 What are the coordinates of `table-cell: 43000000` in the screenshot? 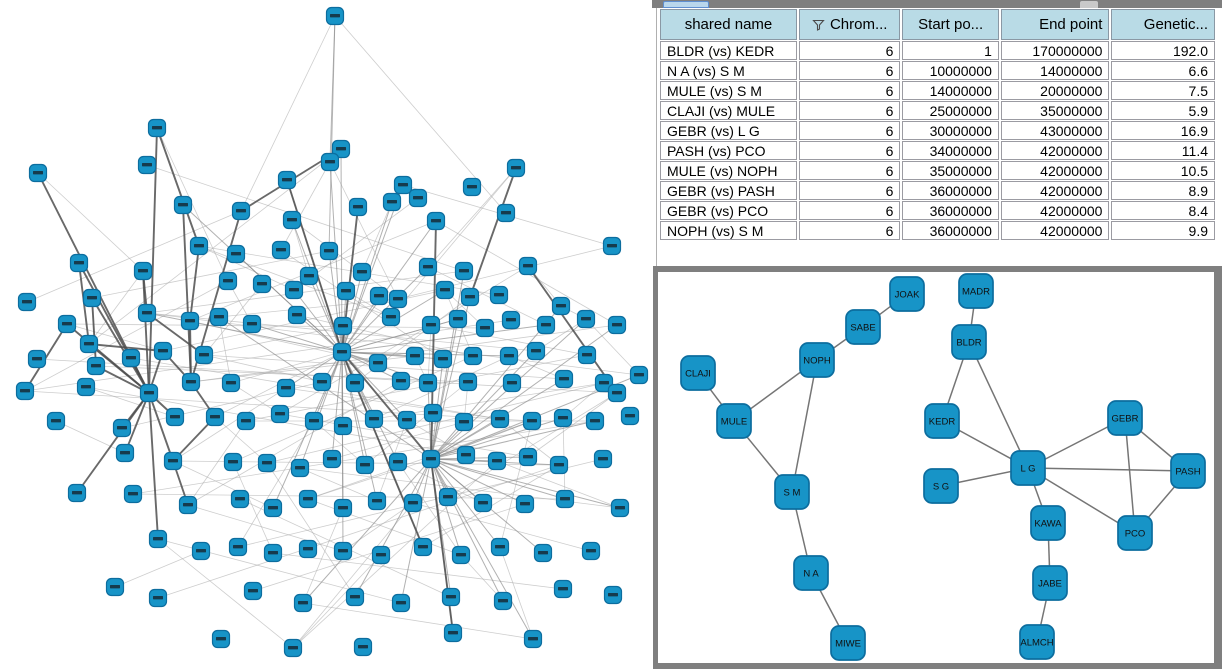 It's located at (1055, 130).